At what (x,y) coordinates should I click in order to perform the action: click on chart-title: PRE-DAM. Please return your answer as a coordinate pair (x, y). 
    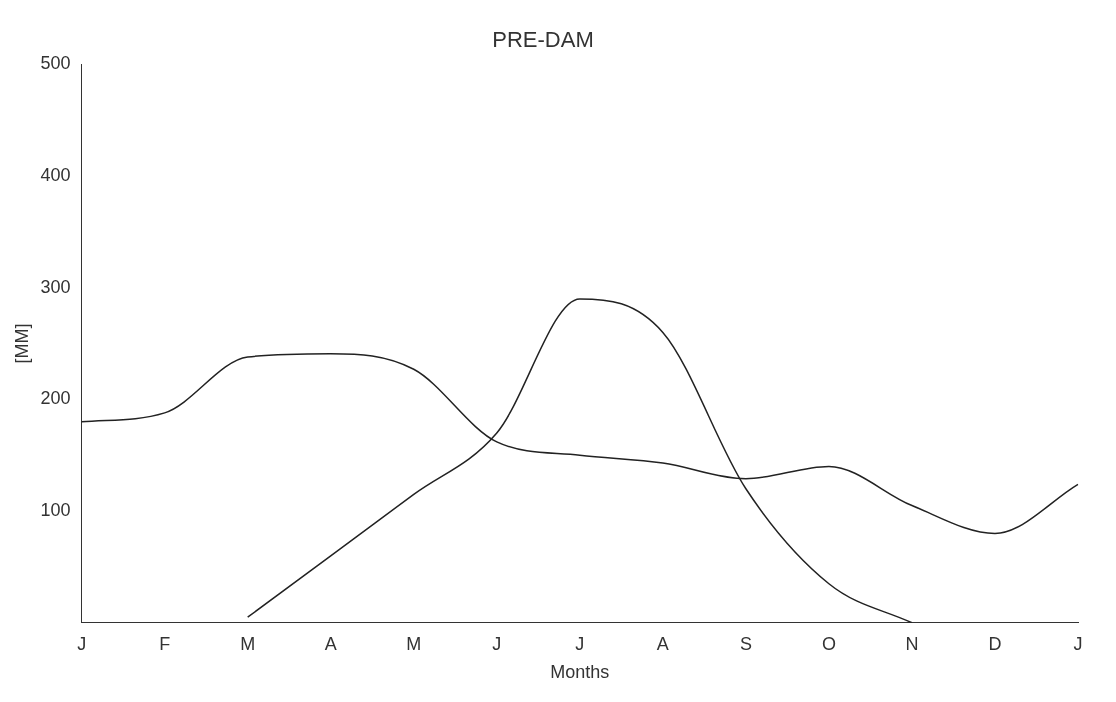
    Looking at the image, I should click on (543, 40).